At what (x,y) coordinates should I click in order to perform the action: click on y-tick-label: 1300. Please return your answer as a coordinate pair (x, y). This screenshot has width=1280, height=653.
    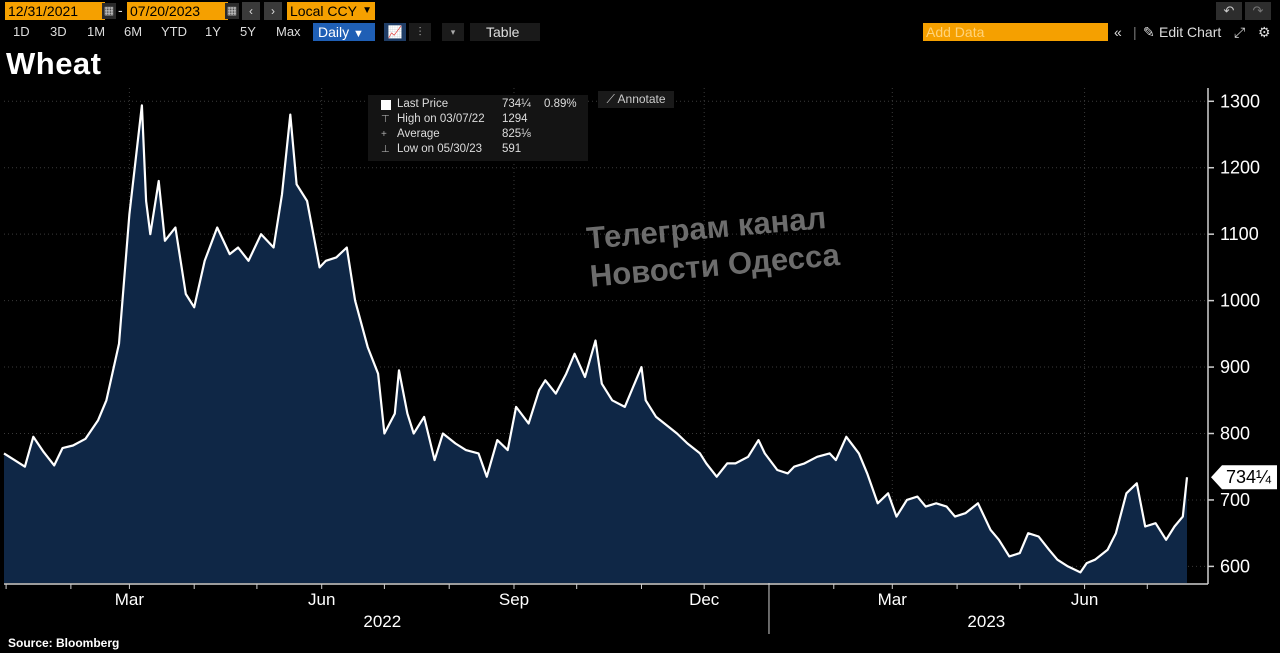
    Looking at the image, I should click on (1240, 101).